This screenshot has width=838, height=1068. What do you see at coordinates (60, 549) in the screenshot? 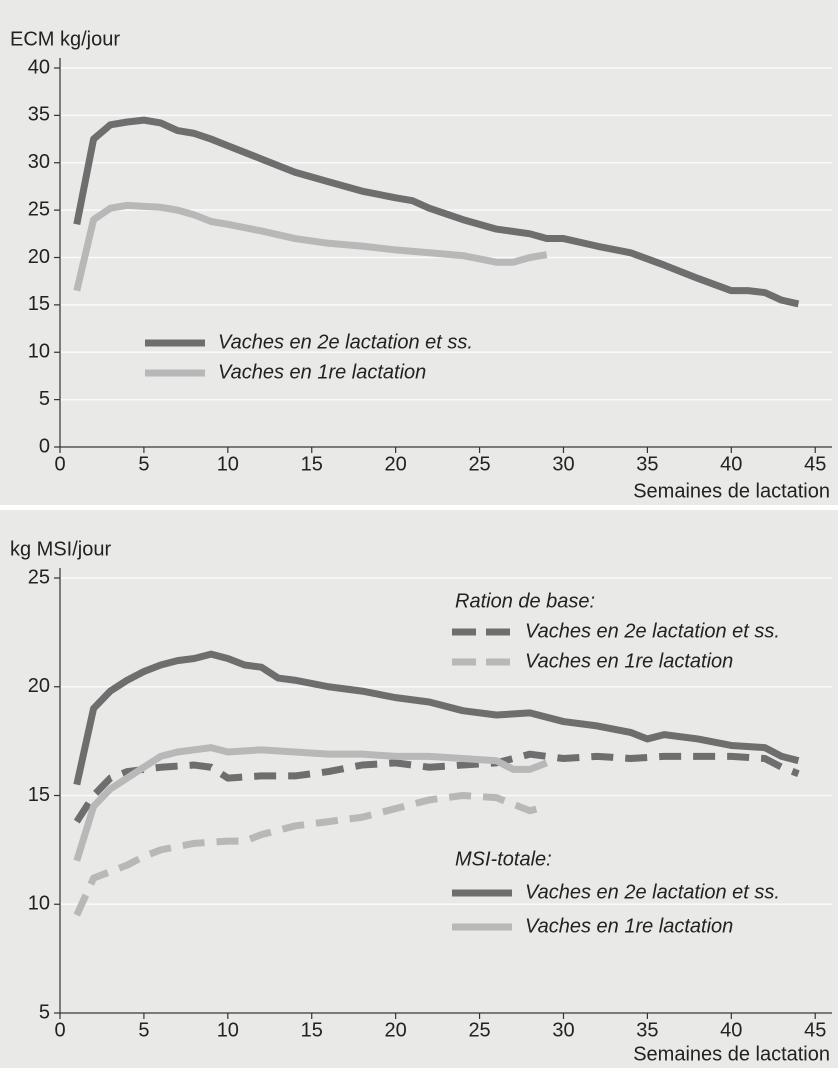
I see `y-axis-label: kg MSI/jour` at bounding box center [60, 549].